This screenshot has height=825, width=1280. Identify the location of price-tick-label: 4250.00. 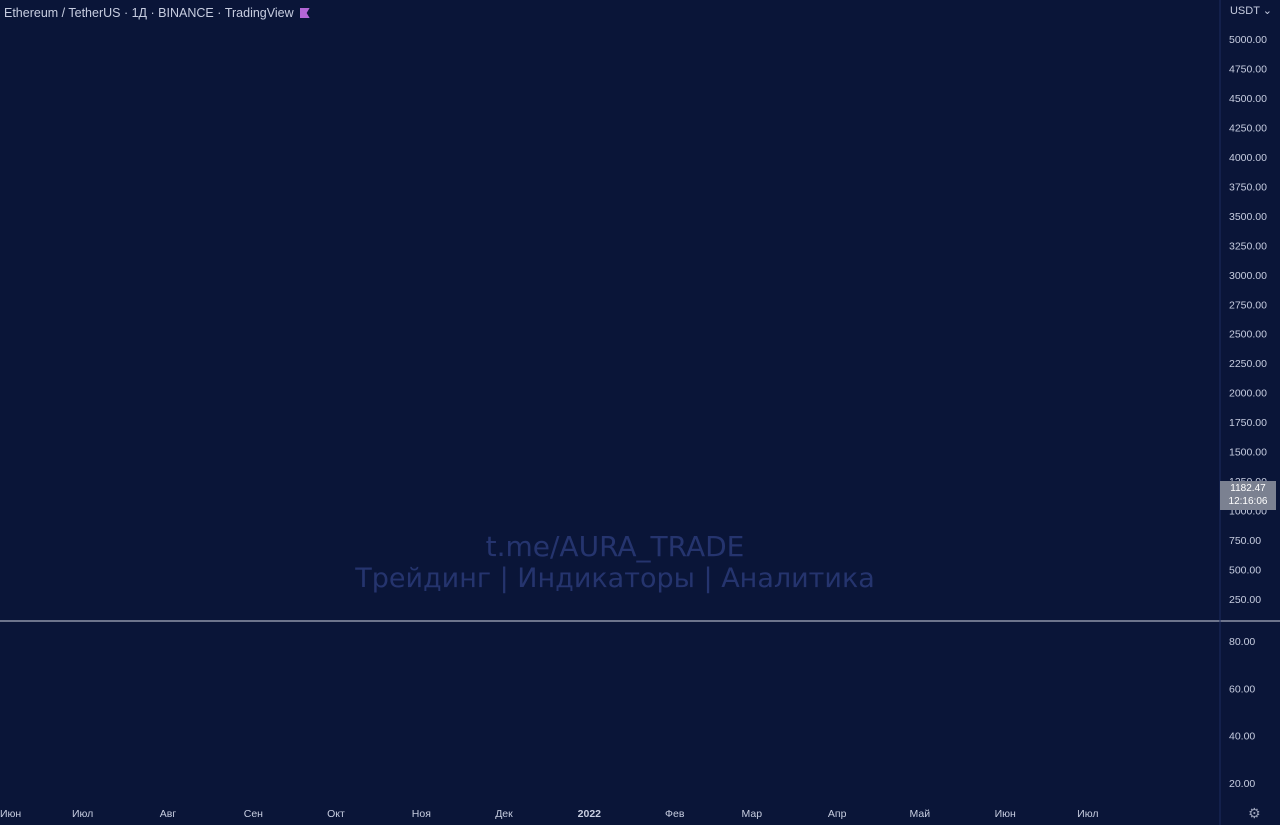
(1248, 128).